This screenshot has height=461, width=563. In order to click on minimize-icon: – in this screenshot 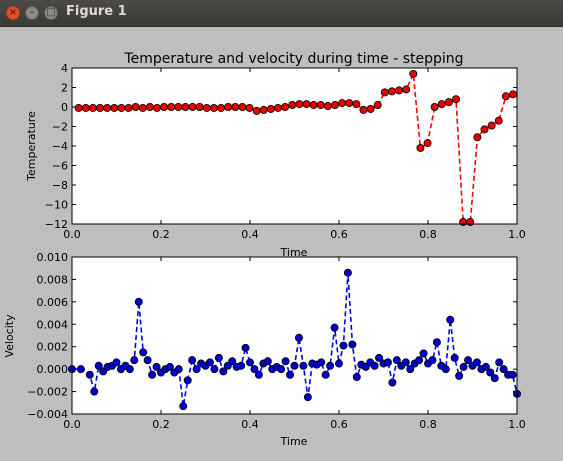, I will do `click(32, 12)`.